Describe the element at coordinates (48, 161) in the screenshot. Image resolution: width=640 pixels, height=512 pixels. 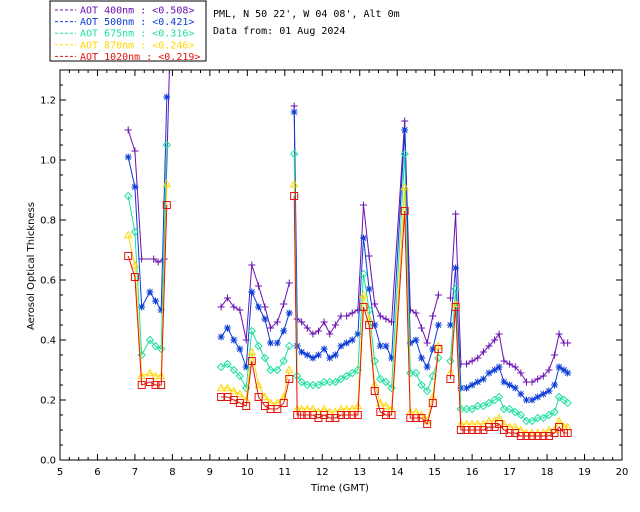
I see `y-tick-label: 1.0` at that location.